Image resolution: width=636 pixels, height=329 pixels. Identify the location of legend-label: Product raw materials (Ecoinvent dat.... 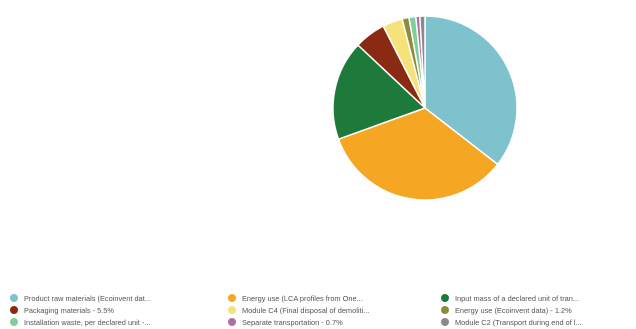
(87, 298).